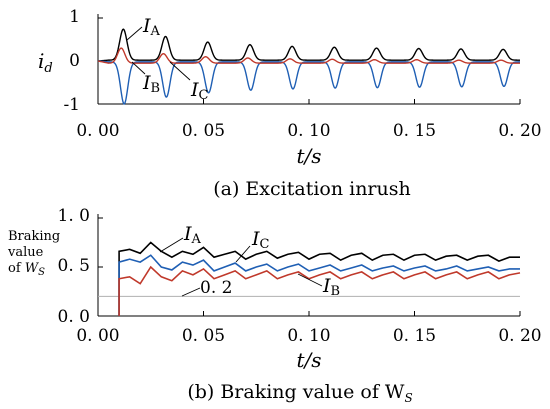  What do you see at coordinates (308, 336) in the screenshot?
I see `panel-b-xtick-2: 0. 10` at bounding box center [308, 336].